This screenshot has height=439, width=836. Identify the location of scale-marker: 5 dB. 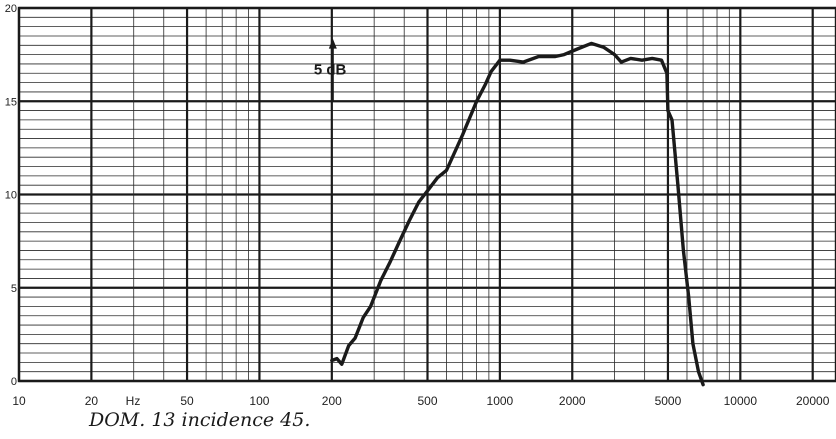
(330, 70).